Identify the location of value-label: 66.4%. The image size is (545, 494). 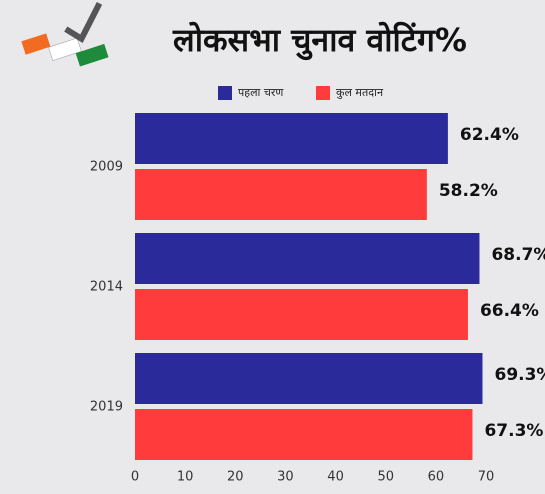
(509, 311).